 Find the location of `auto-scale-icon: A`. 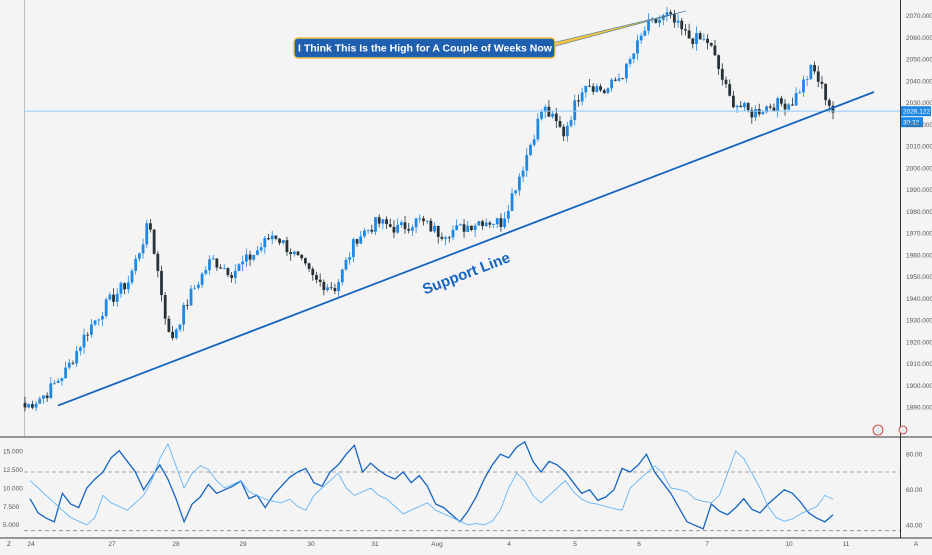

auto-scale-icon: A is located at coordinates (916, 544).